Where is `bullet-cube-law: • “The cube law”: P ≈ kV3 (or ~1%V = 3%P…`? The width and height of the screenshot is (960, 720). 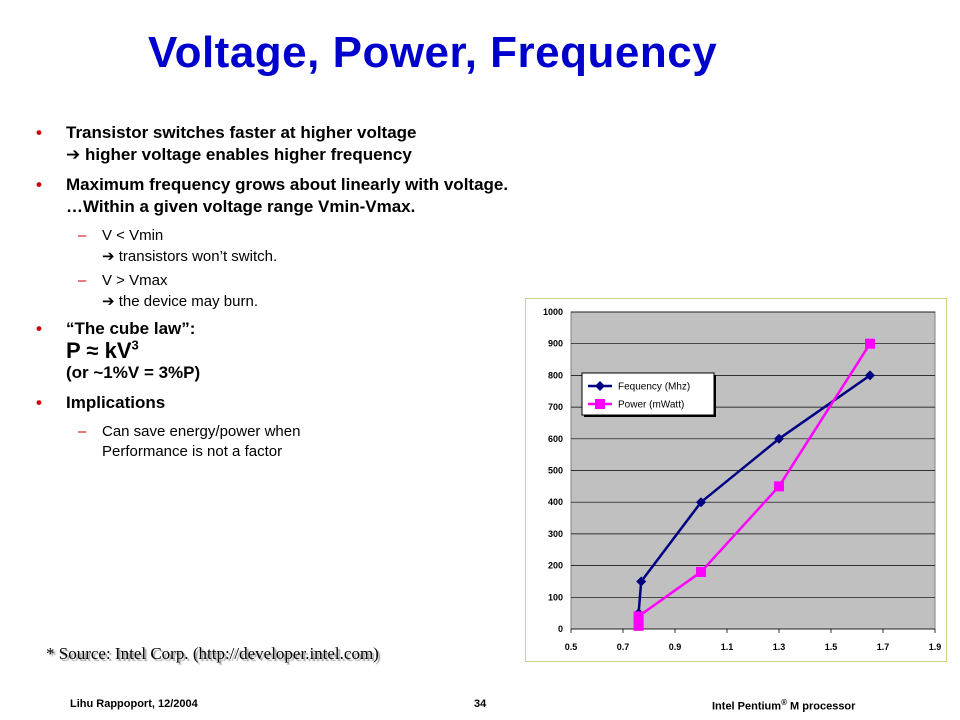
bullet-cube-law: • “The cube law”: P ≈ kV3 (or ~1%V = 3%P… is located at coordinates (356, 351).